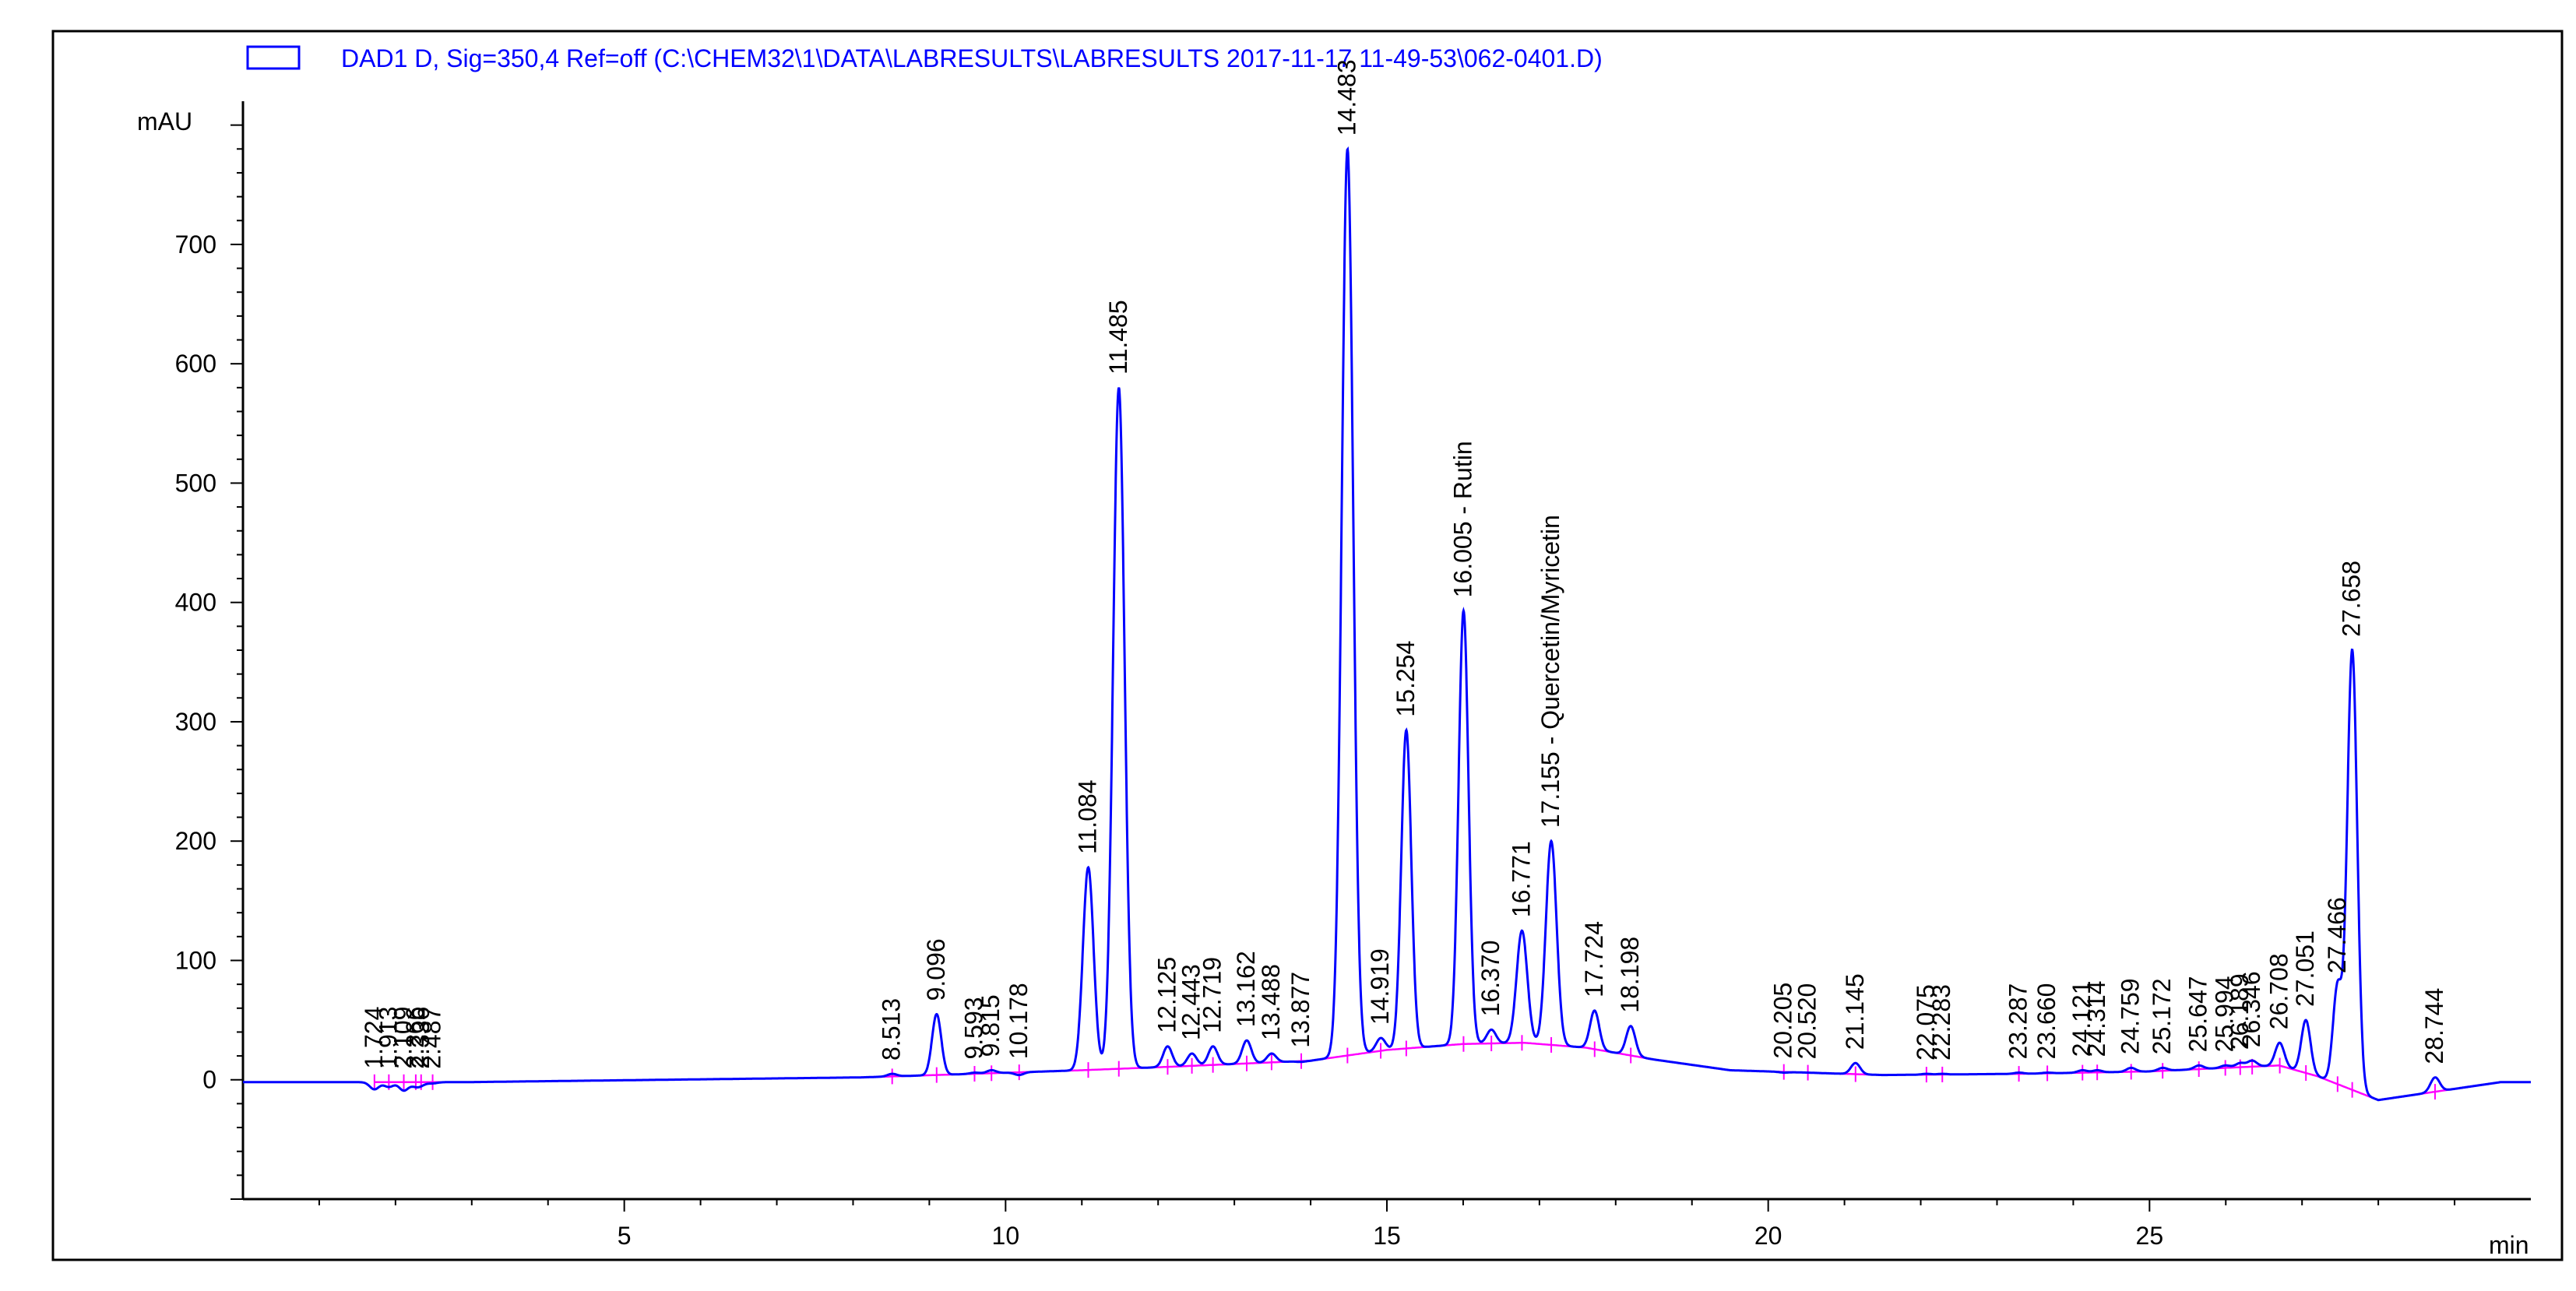 Image resolution: width=2576 pixels, height=1291 pixels. Describe the element at coordinates (1406, 679) in the screenshot. I see `peak-label: 15.254` at that location.